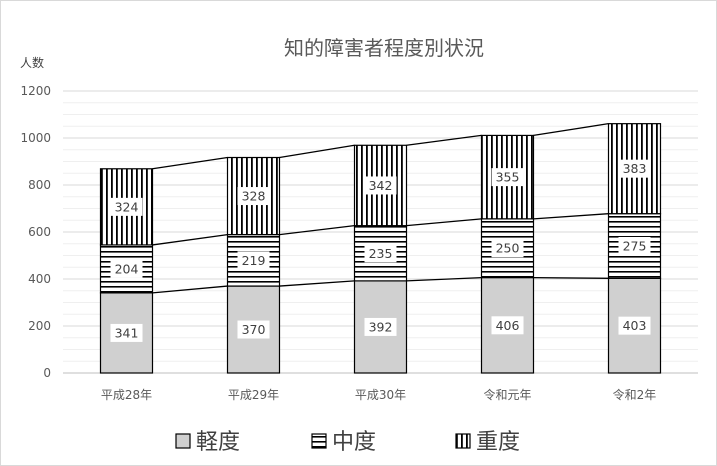 This screenshot has width=717, height=466. What do you see at coordinates (39, 279) in the screenshot?
I see `y-tick-label: 400` at bounding box center [39, 279].